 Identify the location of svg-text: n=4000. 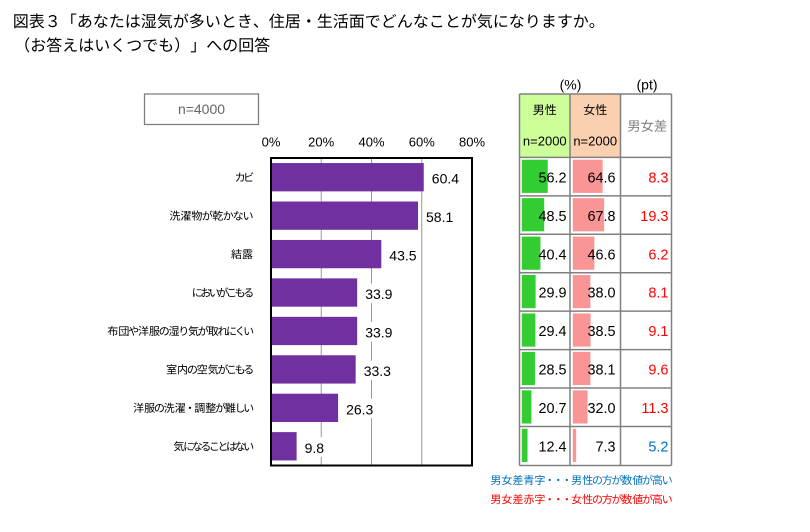
(201, 109).